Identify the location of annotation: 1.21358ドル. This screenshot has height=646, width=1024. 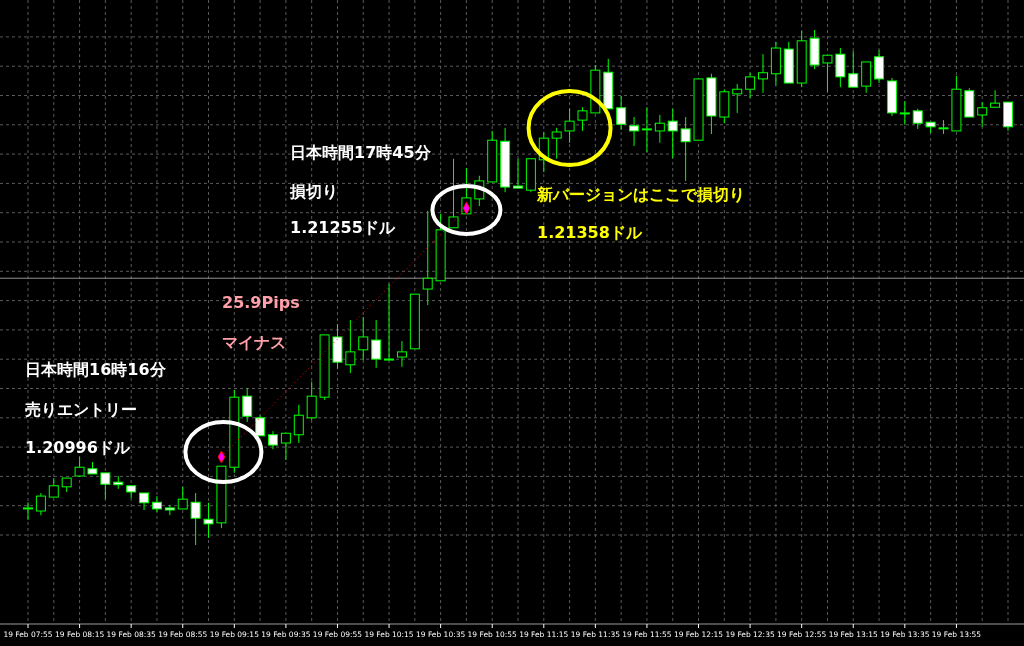
(590, 232).